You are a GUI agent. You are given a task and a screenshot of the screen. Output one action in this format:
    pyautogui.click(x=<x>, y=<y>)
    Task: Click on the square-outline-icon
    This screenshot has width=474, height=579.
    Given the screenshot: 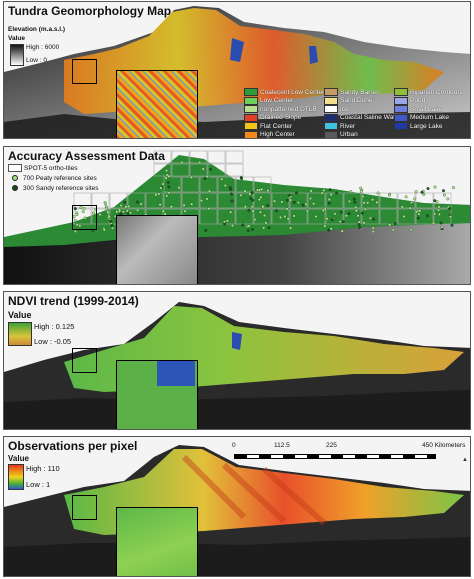 What is the action you would take?
    pyautogui.click(x=15, y=168)
    